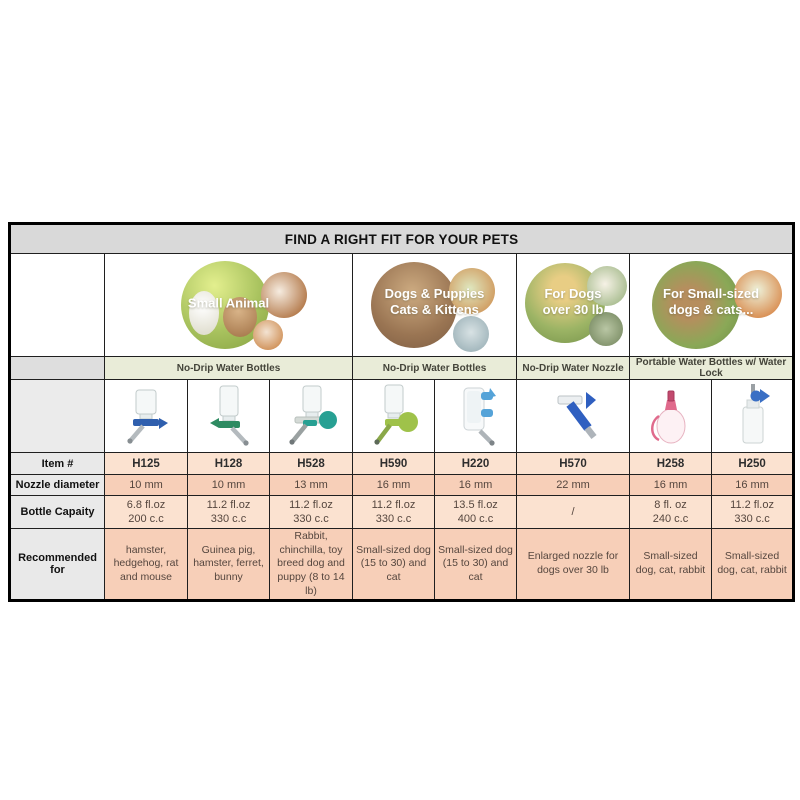  I want to click on category-dogs-cats: Dogs & Puppies Cats & Kittens, so click(434, 305).